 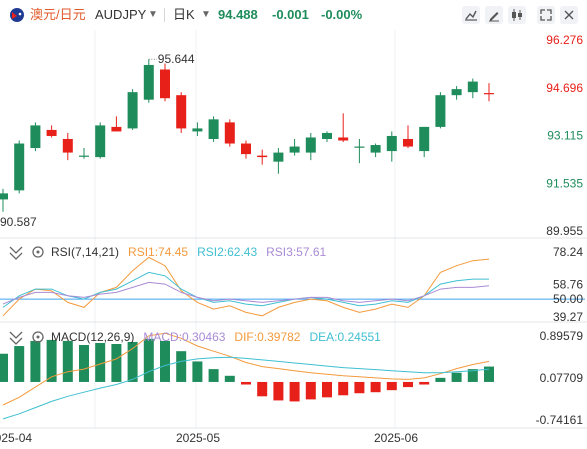 I want to click on price-axis-label: 94.696, so click(x=564, y=88).